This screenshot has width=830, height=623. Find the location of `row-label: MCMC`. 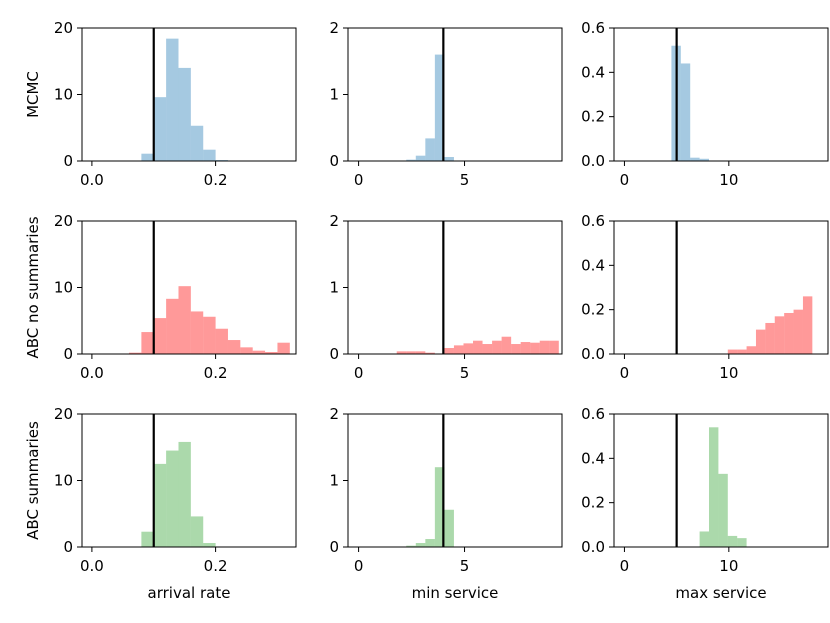

row-label: MCMC is located at coordinates (33, 94).